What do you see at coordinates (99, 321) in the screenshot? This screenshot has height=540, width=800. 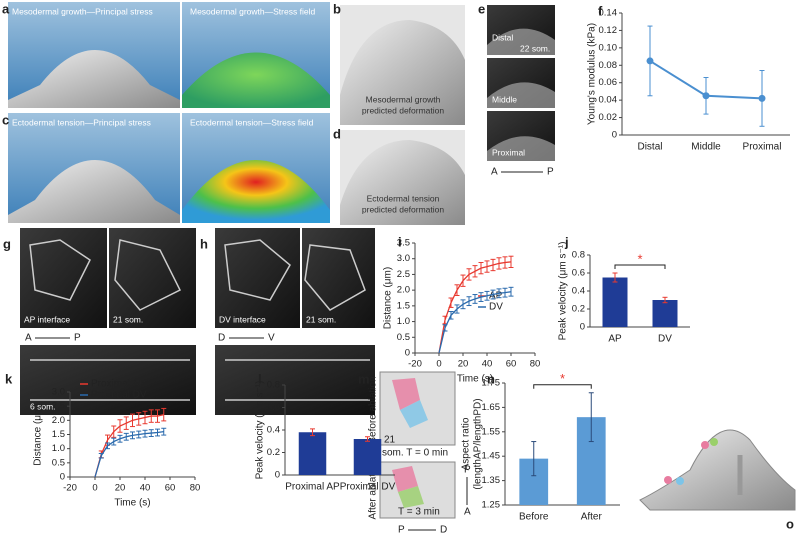 I see `panel-g: g AP interface 21 som. A P 6 som.` at bounding box center [99, 321].